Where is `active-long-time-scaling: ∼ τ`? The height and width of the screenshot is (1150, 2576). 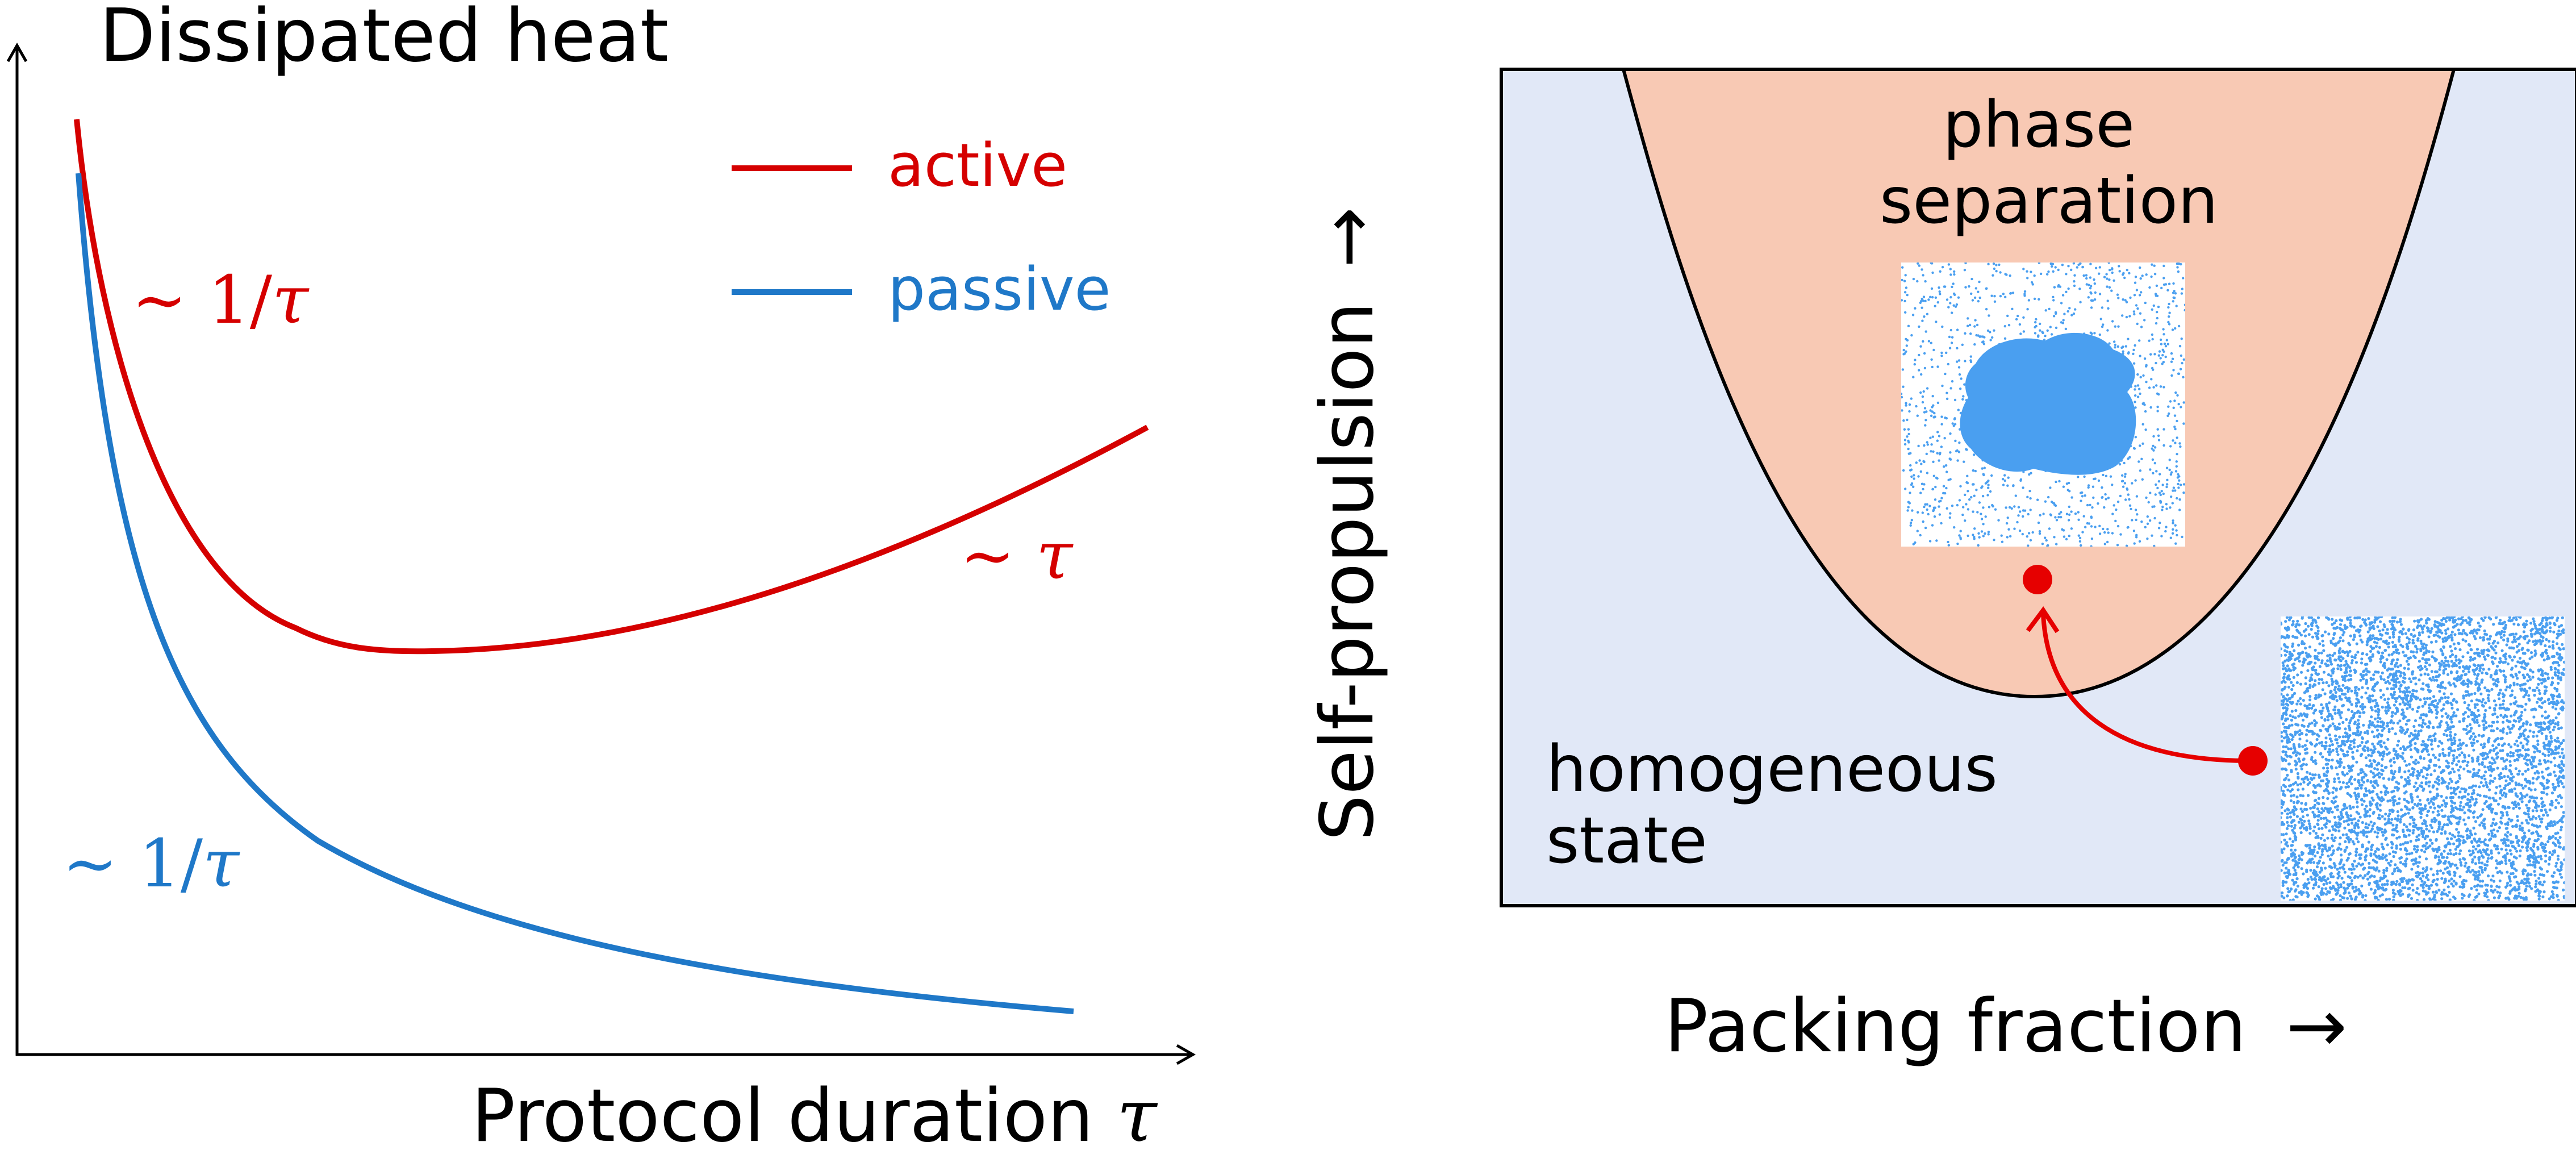
active-long-time-scaling: ∼ τ is located at coordinates (1017, 556).